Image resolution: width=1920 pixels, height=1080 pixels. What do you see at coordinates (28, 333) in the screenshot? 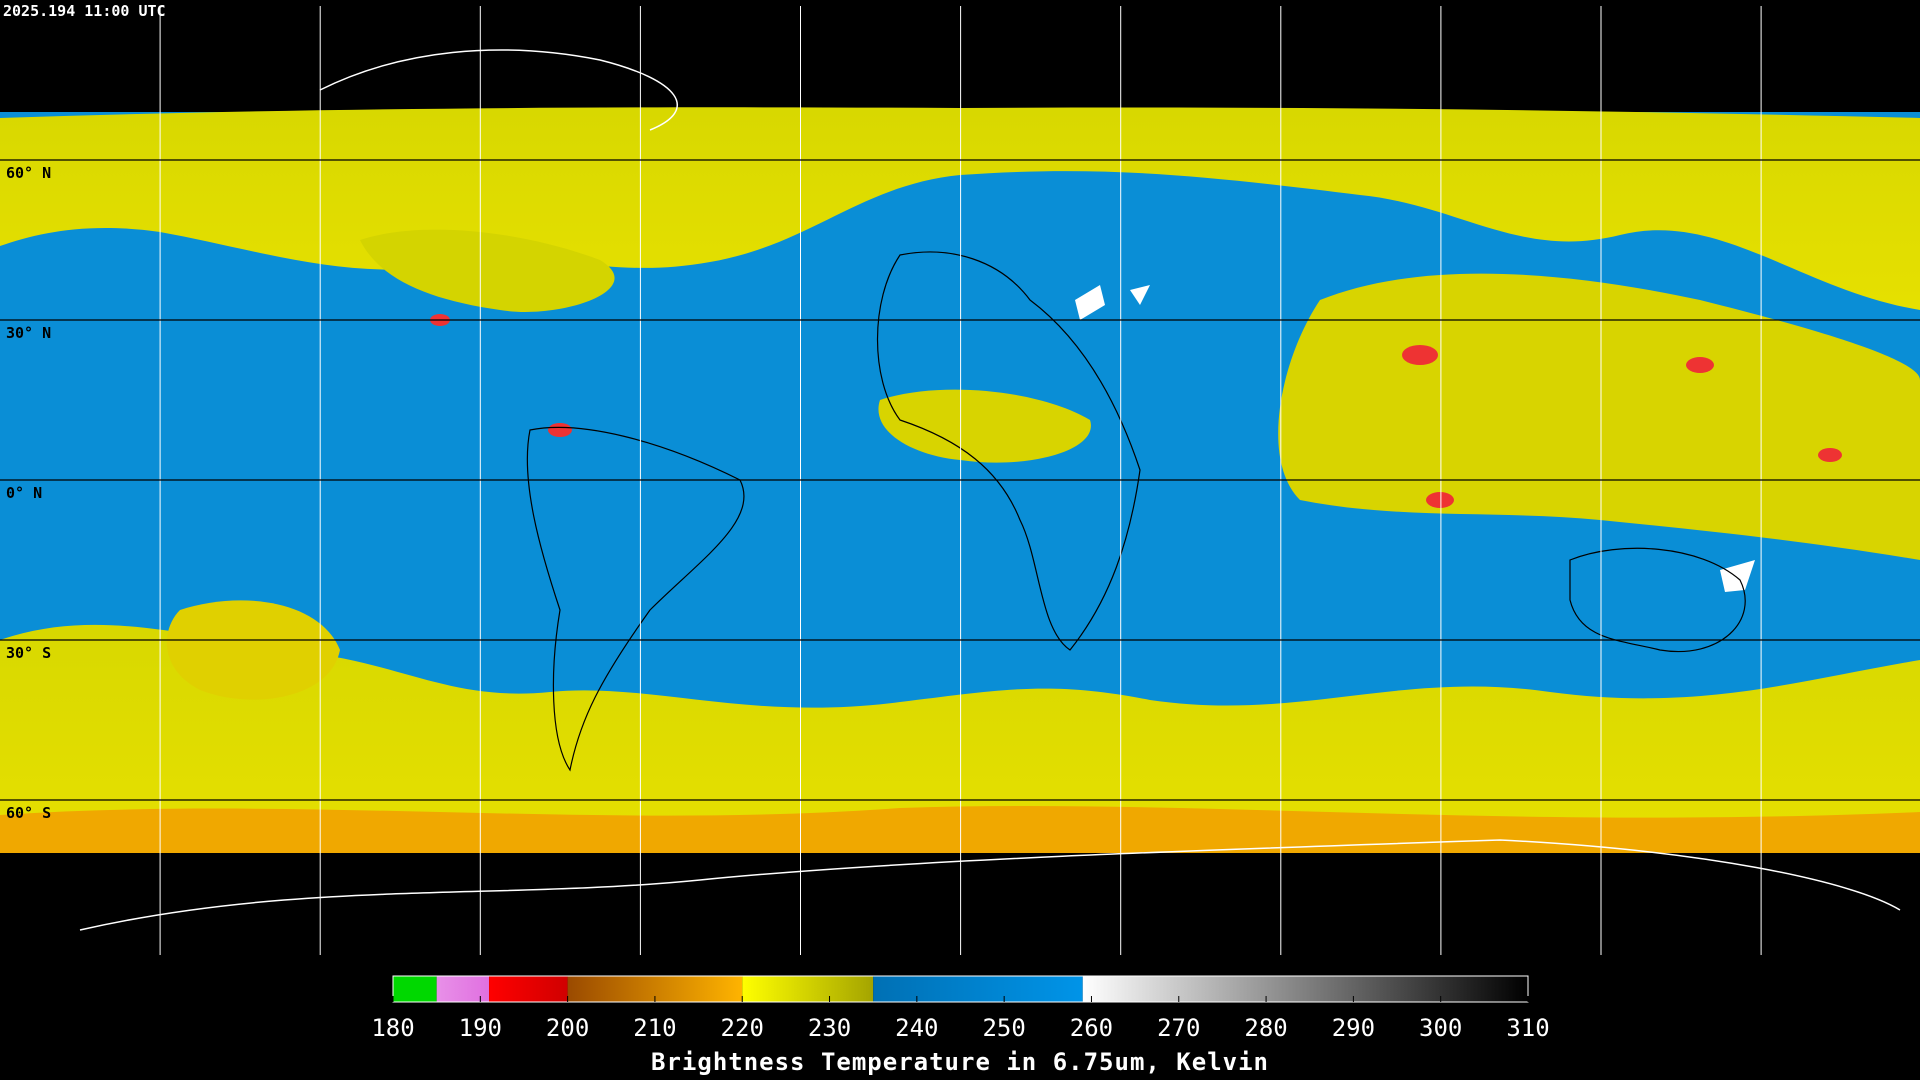
I see `latitude-label: 30° N` at bounding box center [28, 333].